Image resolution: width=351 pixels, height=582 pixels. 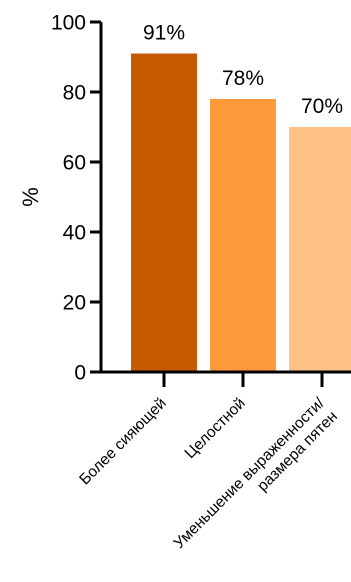 What do you see at coordinates (215, 428) in the screenshot?
I see `category-label-1: Целостной` at bounding box center [215, 428].